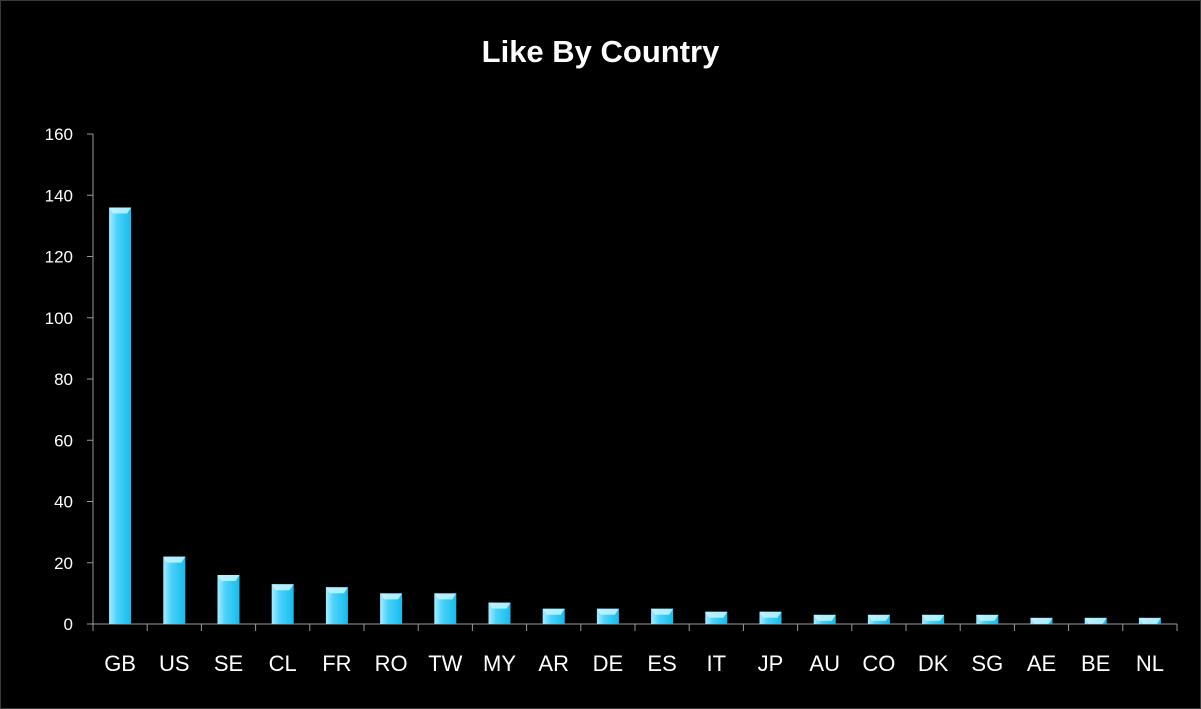 The width and height of the screenshot is (1201, 709). Describe the element at coordinates (283, 663) in the screenshot. I see `x-tick-label-cl: CL` at that location.